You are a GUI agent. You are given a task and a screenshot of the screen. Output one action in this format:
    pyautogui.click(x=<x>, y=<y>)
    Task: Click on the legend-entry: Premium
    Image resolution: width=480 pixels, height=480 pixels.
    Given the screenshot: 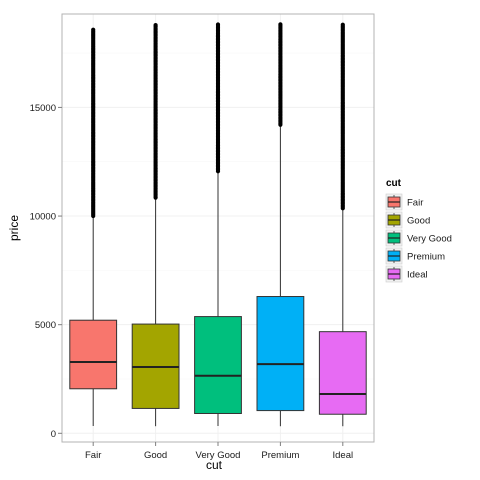 What is the action you would take?
    pyautogui.click(x=415, y=256)
    